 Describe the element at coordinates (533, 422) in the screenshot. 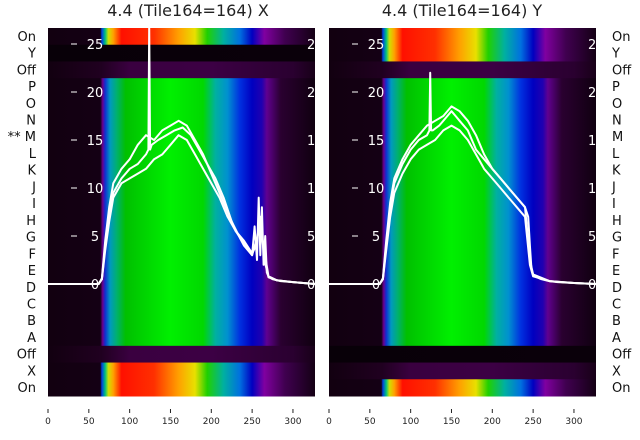

I see `x-tick-label: 250` at that location.